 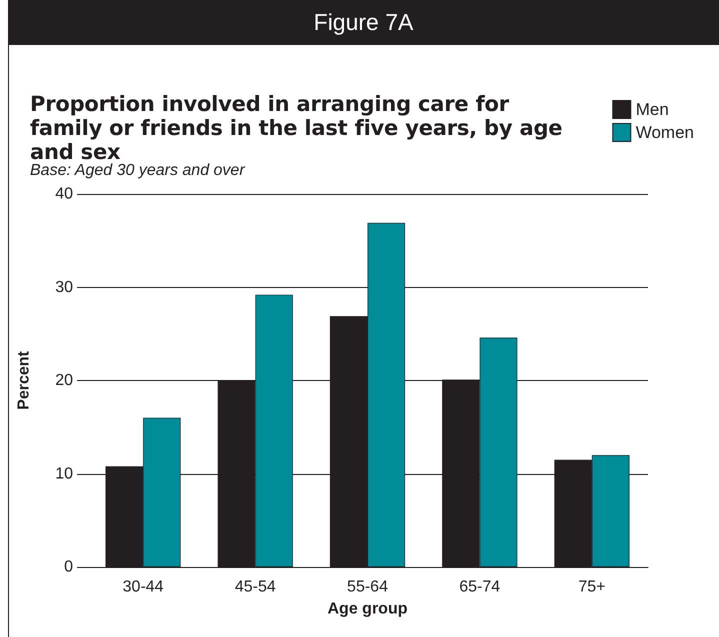 I want to click on legend-label: Women, so click(x=665, y=132).